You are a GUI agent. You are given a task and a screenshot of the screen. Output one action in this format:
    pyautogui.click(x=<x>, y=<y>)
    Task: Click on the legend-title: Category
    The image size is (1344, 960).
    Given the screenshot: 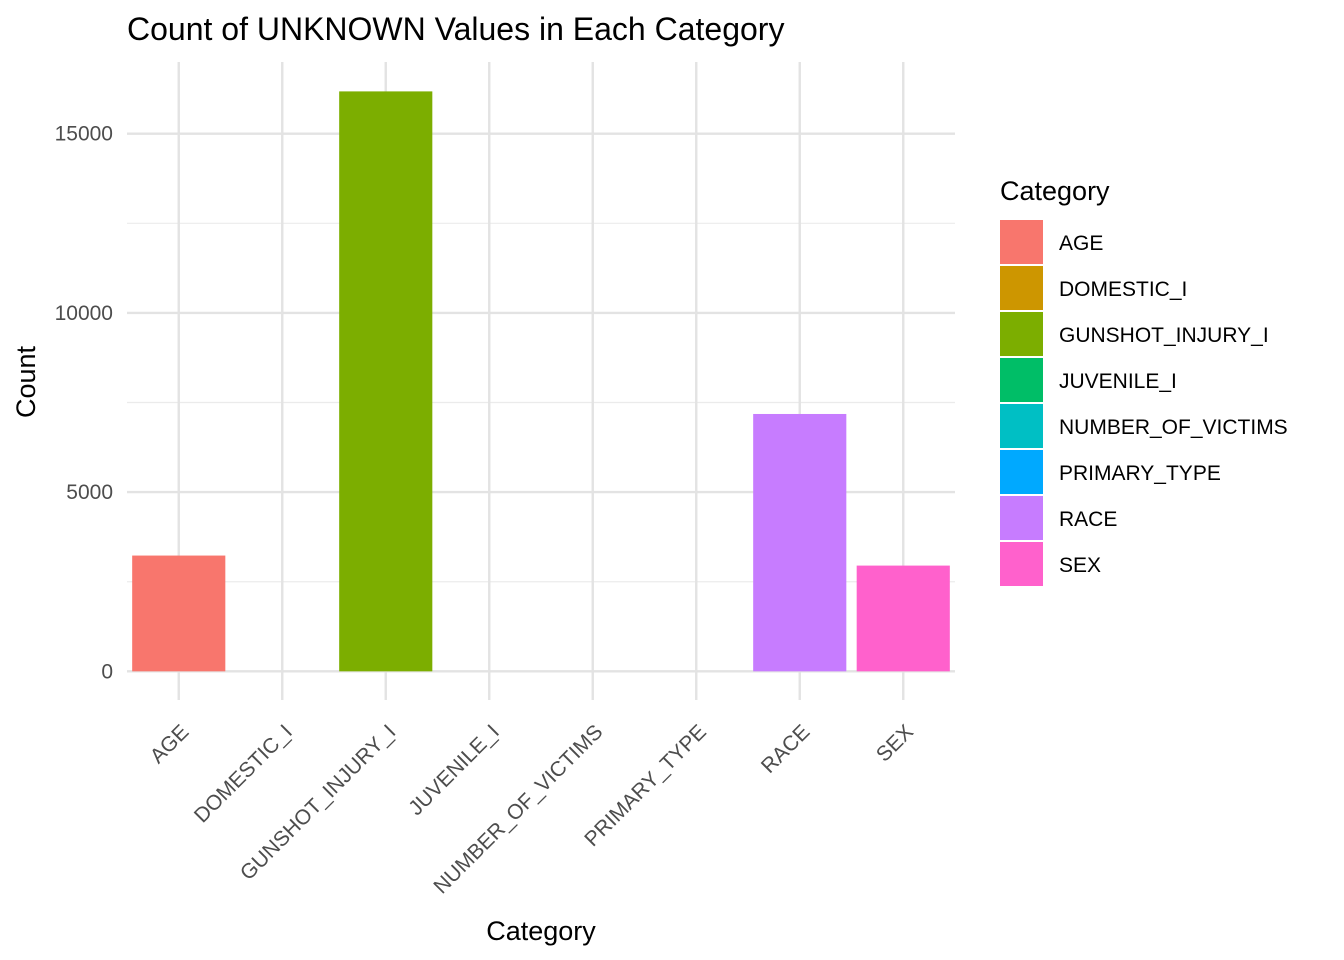 What is the action you would take?
    pyautogui.click(x=1055, y=191)
    